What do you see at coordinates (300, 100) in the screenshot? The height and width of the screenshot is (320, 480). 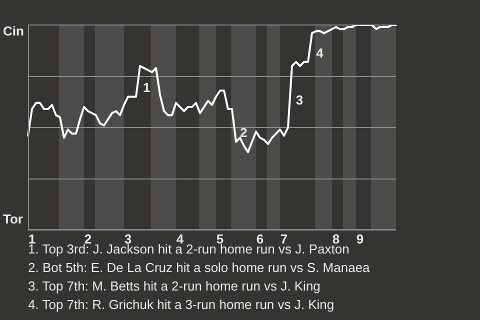 I see `annotation: 3` at bounding box center [300, 100].